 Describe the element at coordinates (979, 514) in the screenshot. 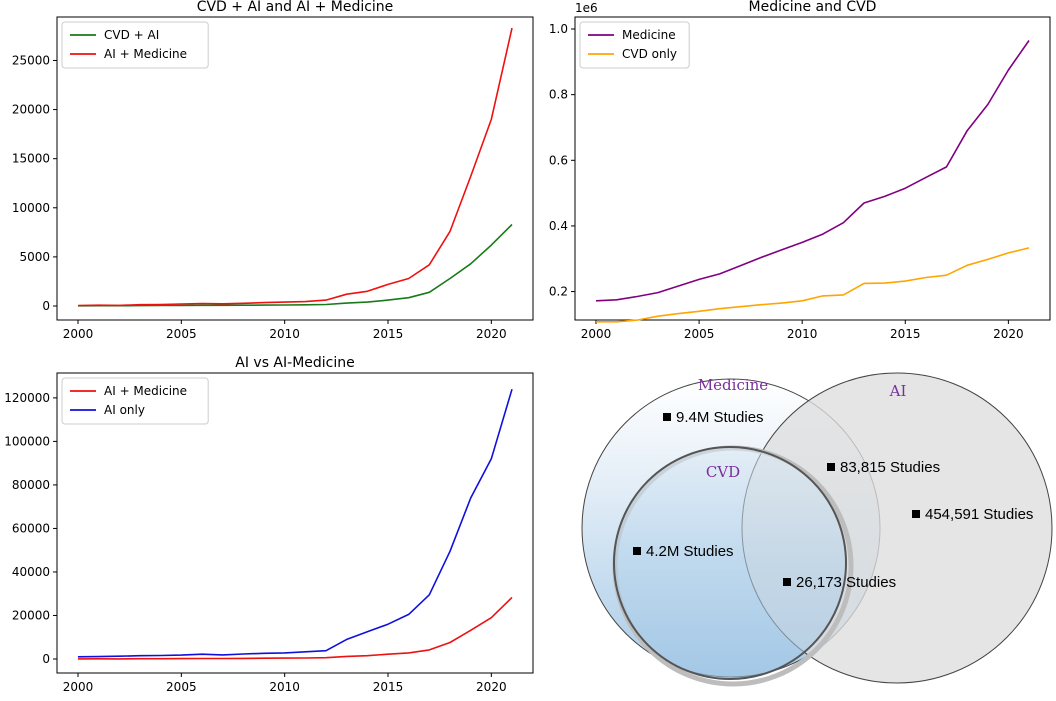

I see `venn-count-ai-only: 454,591 Studies` at that location.